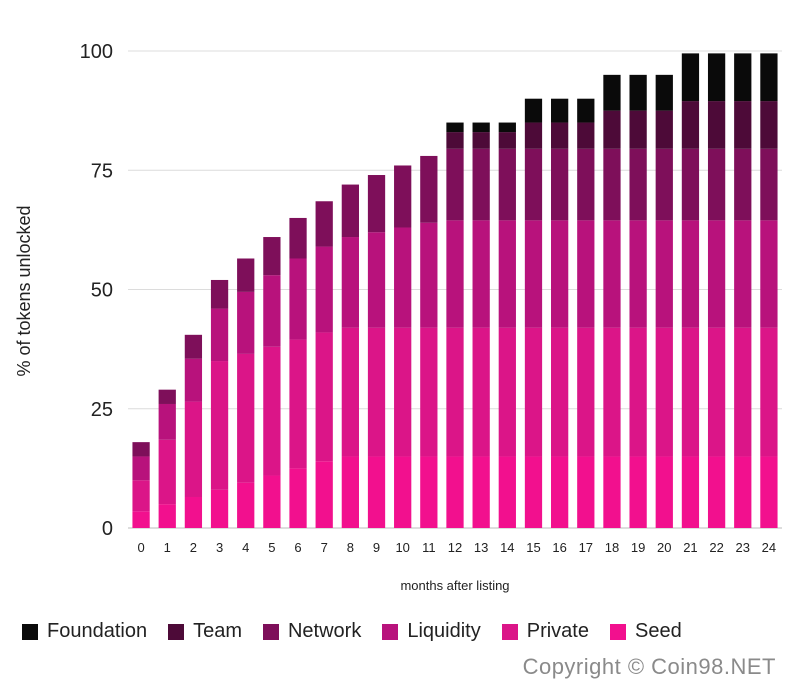 The image size is (800, 693). What do you see at coordinates (219, 547) in the screenshot?
I see `x-tick-label: 3` at bounding box center [219, 547].